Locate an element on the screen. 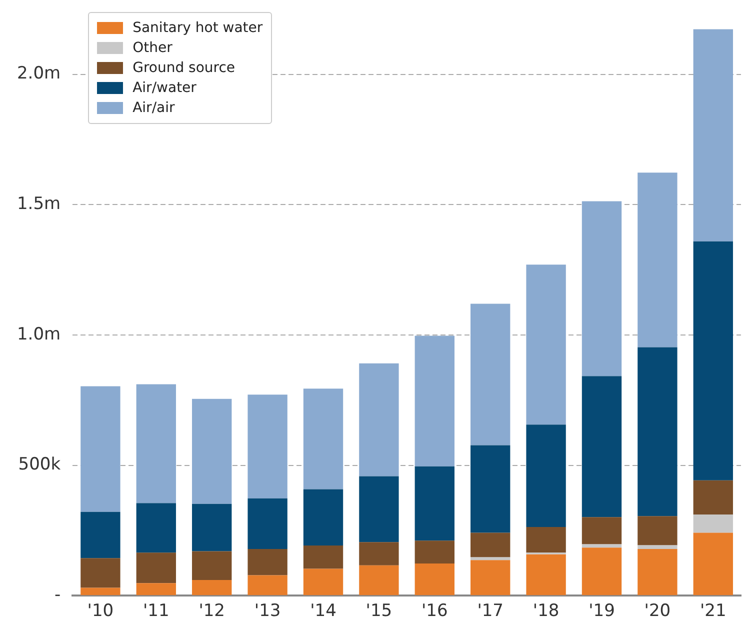 Image resolution: width=749 pixels, height=633 pixels. x-tick-label: '17 is located at coordinates (490, 611).